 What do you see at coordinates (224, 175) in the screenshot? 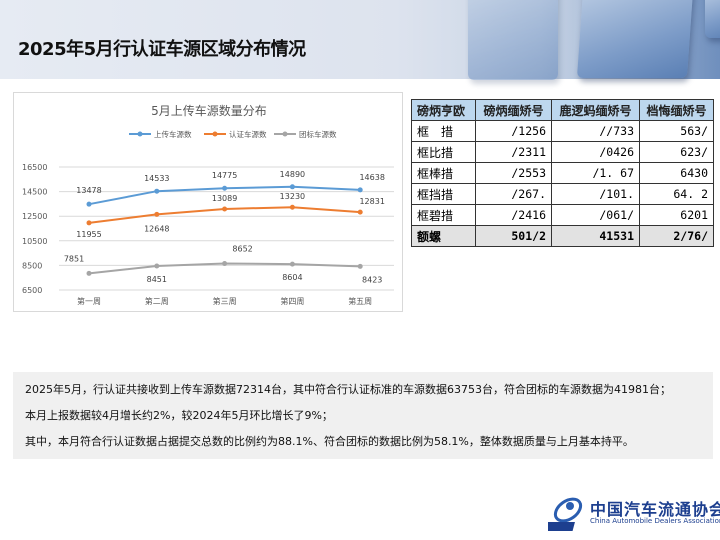
I see `data-label: 14775` at bounding box center [224, 175].